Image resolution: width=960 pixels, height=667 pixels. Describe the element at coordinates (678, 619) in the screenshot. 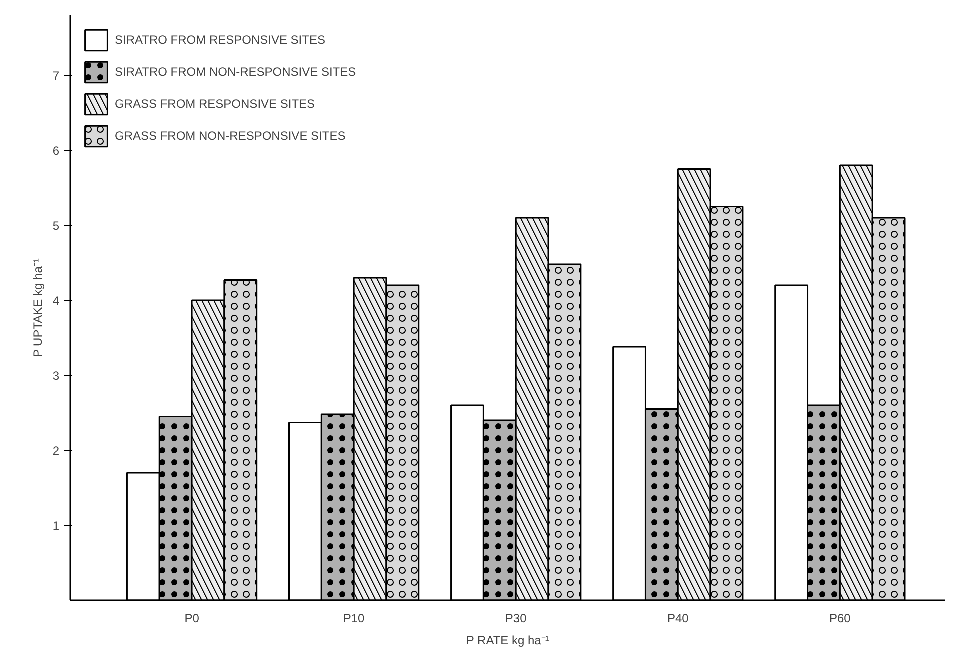

I see `x-tick-label: P40` at that location.